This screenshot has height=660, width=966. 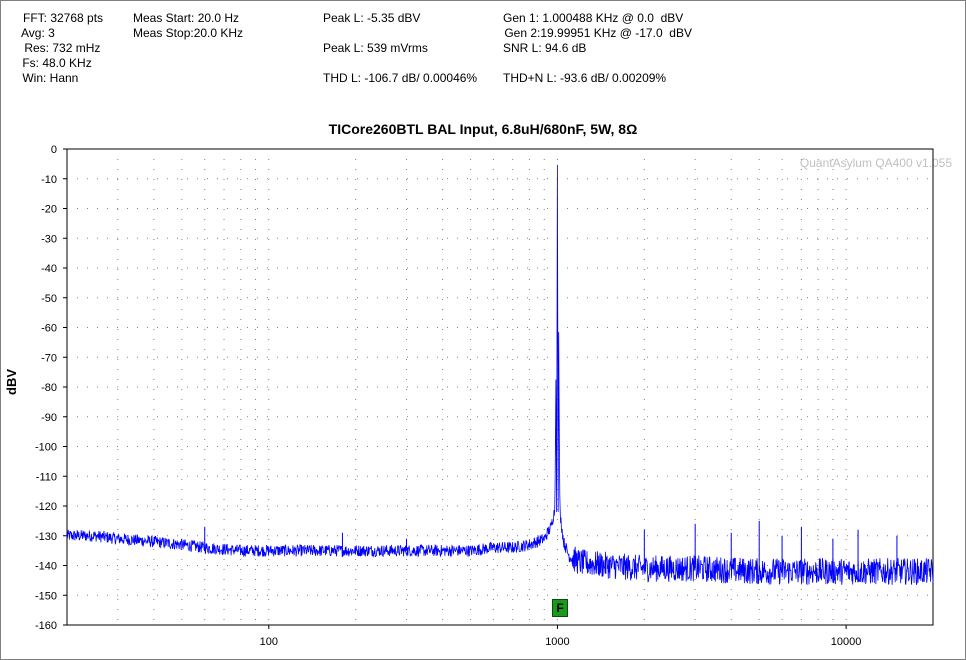 What do you see at coordinates (54, 150) in the screenshot?
I see `y-tick-label: 0` at bounding box center [54, 150].